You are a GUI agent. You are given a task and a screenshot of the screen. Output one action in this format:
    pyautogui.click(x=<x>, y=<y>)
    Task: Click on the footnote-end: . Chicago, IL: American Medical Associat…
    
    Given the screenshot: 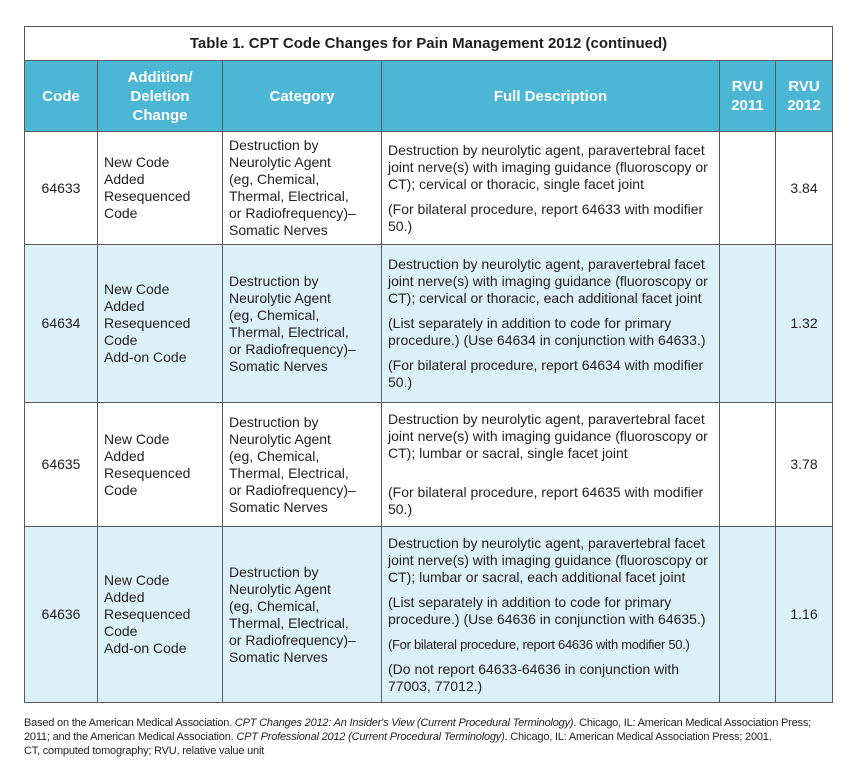 What is the action you would take?
    pyautogui.click(x=638, y=737)
    